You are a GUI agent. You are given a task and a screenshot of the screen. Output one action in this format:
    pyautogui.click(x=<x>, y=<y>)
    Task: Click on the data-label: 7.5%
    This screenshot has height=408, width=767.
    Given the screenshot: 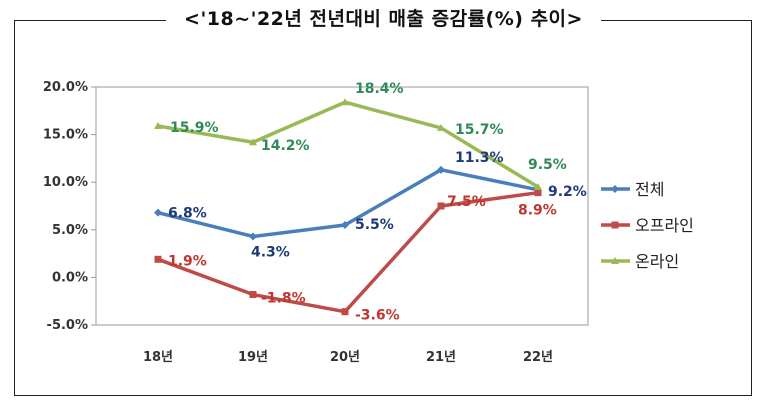 What is the action you would take?
    pyautogui.click(x=466, y=202)
    